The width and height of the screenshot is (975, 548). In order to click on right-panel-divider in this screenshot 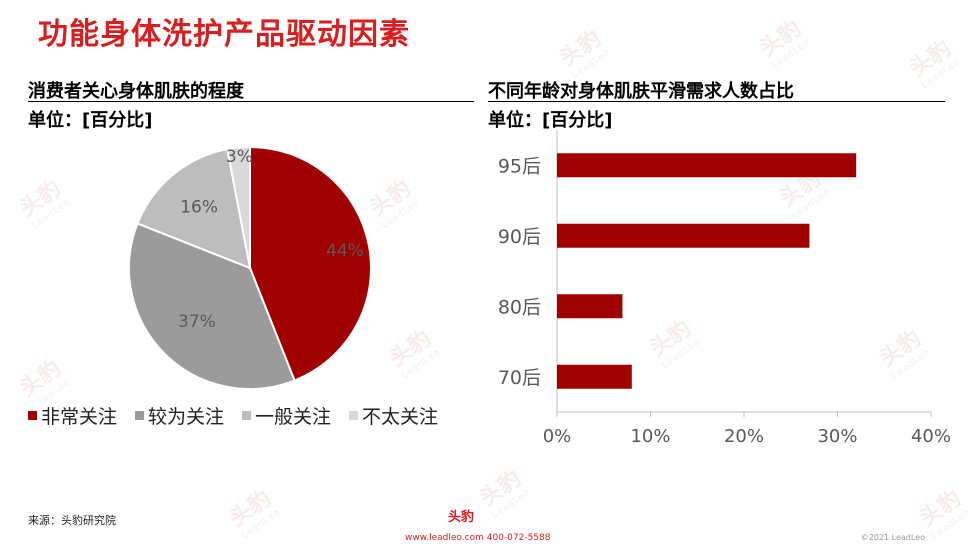, I will do `click(716, 101)`.